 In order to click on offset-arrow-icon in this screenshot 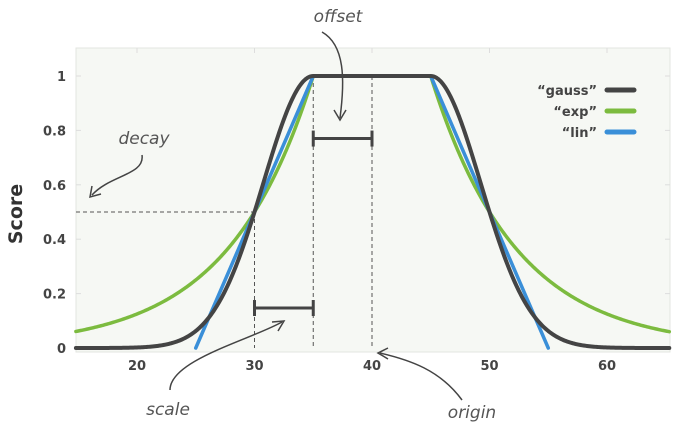, I will do `click(332, 75)`.